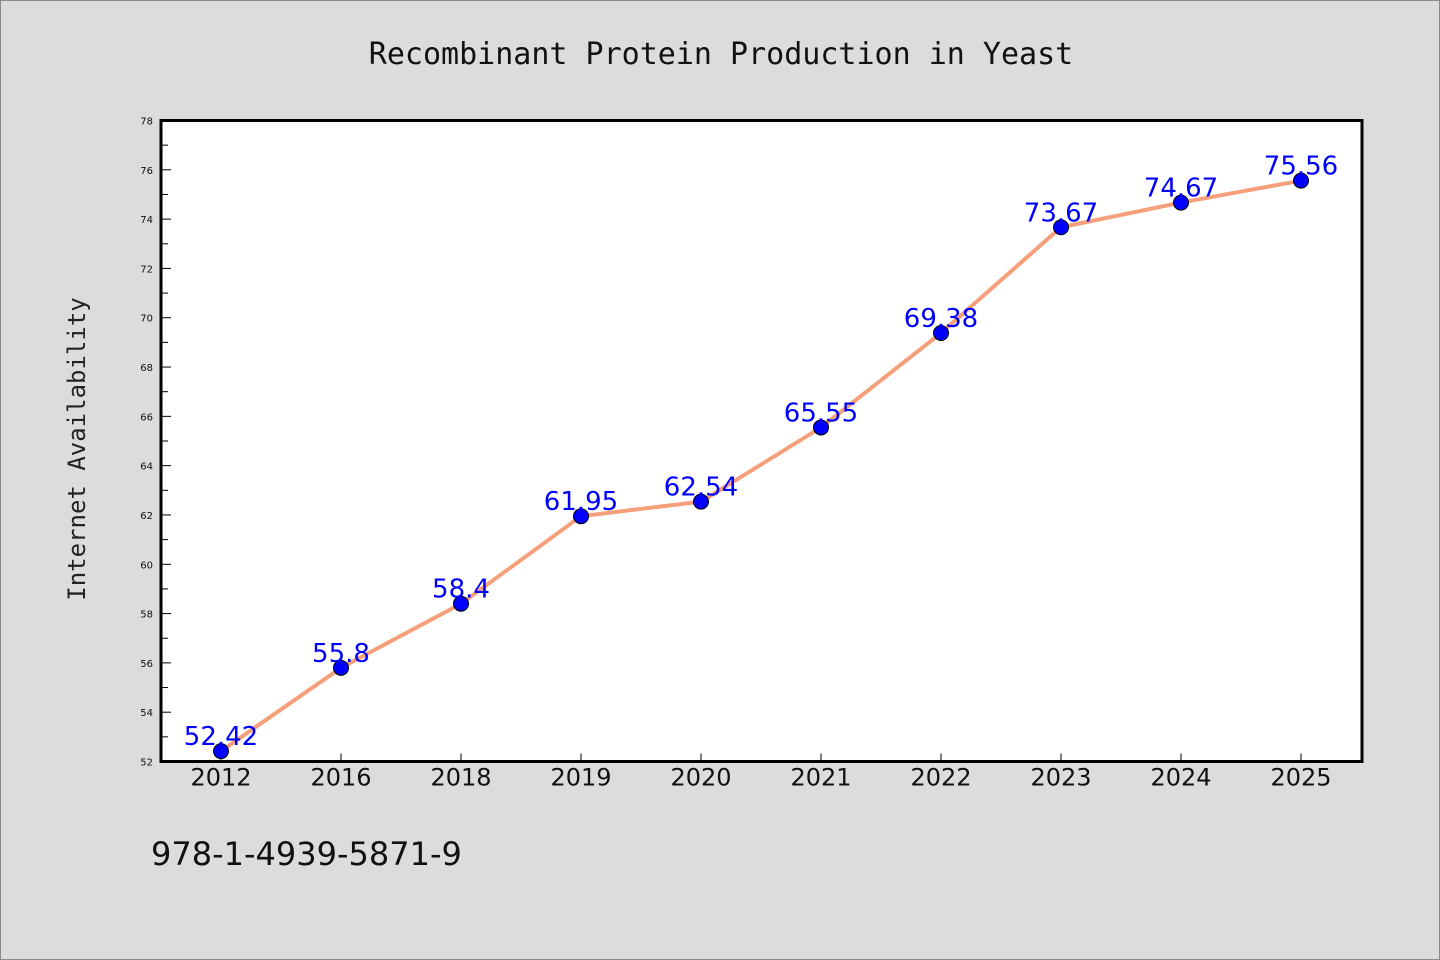 The height and width of the screenshot is (960, 1440). Describe the element at coordinates (460, 778) in the screenshot. I see `x-tick-label: 2018` at that location.